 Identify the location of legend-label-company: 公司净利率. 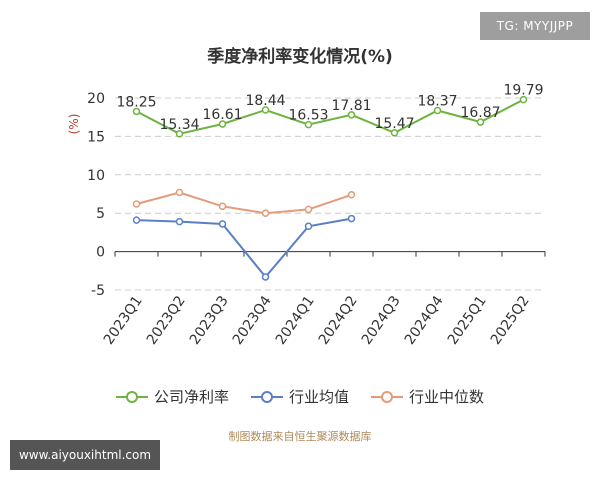
(191, 397).